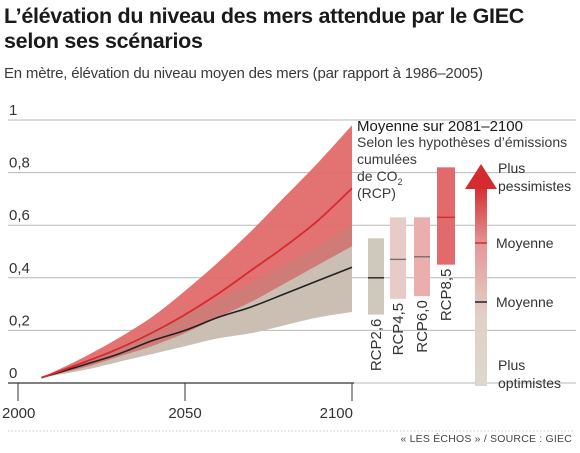 This screenshot has width=580, height=453. Describe the element at coordinates (13, 373) in the screenshot. I see `y-tick-label: 0` at that location.